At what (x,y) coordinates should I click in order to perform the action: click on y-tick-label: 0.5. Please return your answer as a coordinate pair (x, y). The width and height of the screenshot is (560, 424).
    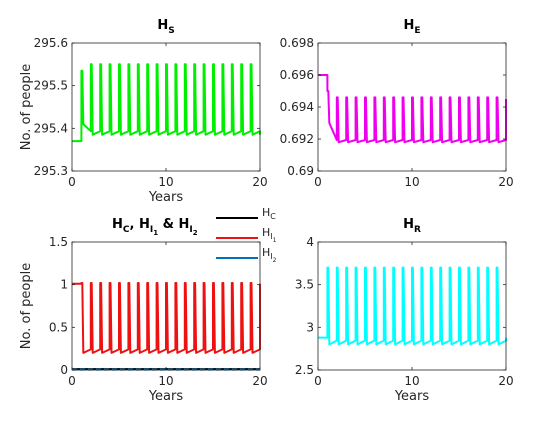
    Looking at the image, I should click on (58, 327).